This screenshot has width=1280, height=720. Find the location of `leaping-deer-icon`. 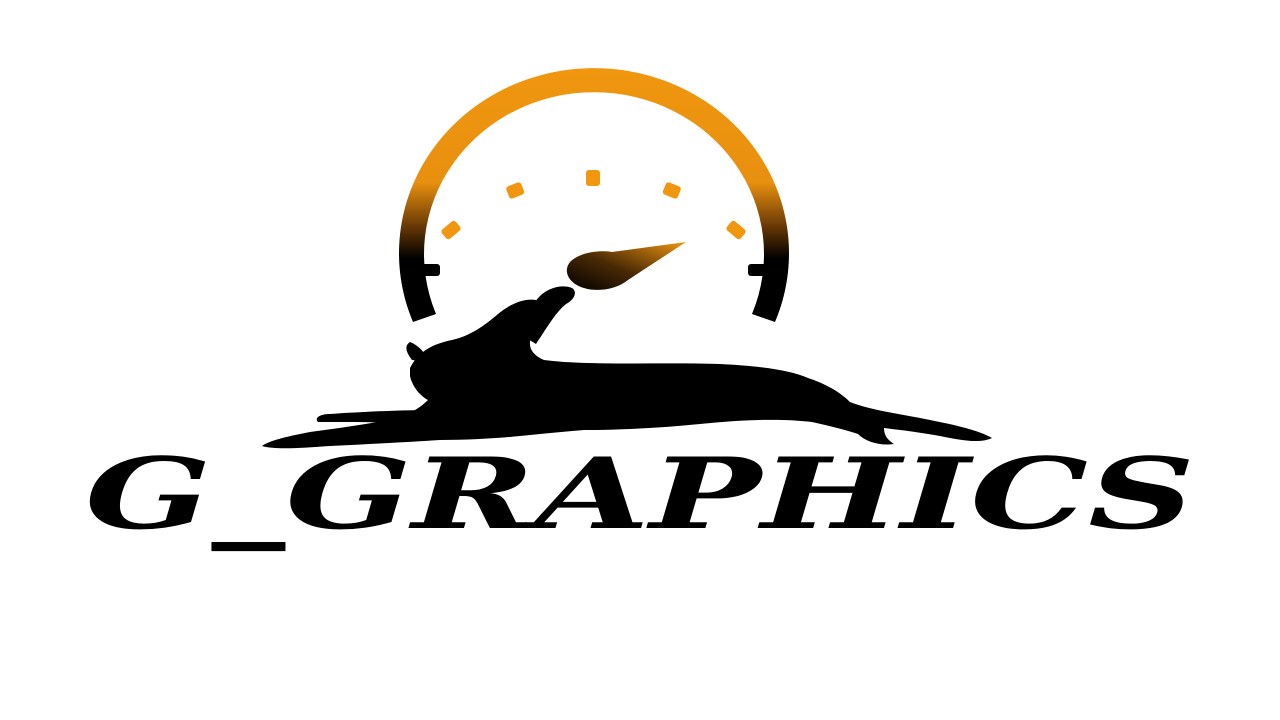

leaping-deer-icon is located at coordinates (627, 367).